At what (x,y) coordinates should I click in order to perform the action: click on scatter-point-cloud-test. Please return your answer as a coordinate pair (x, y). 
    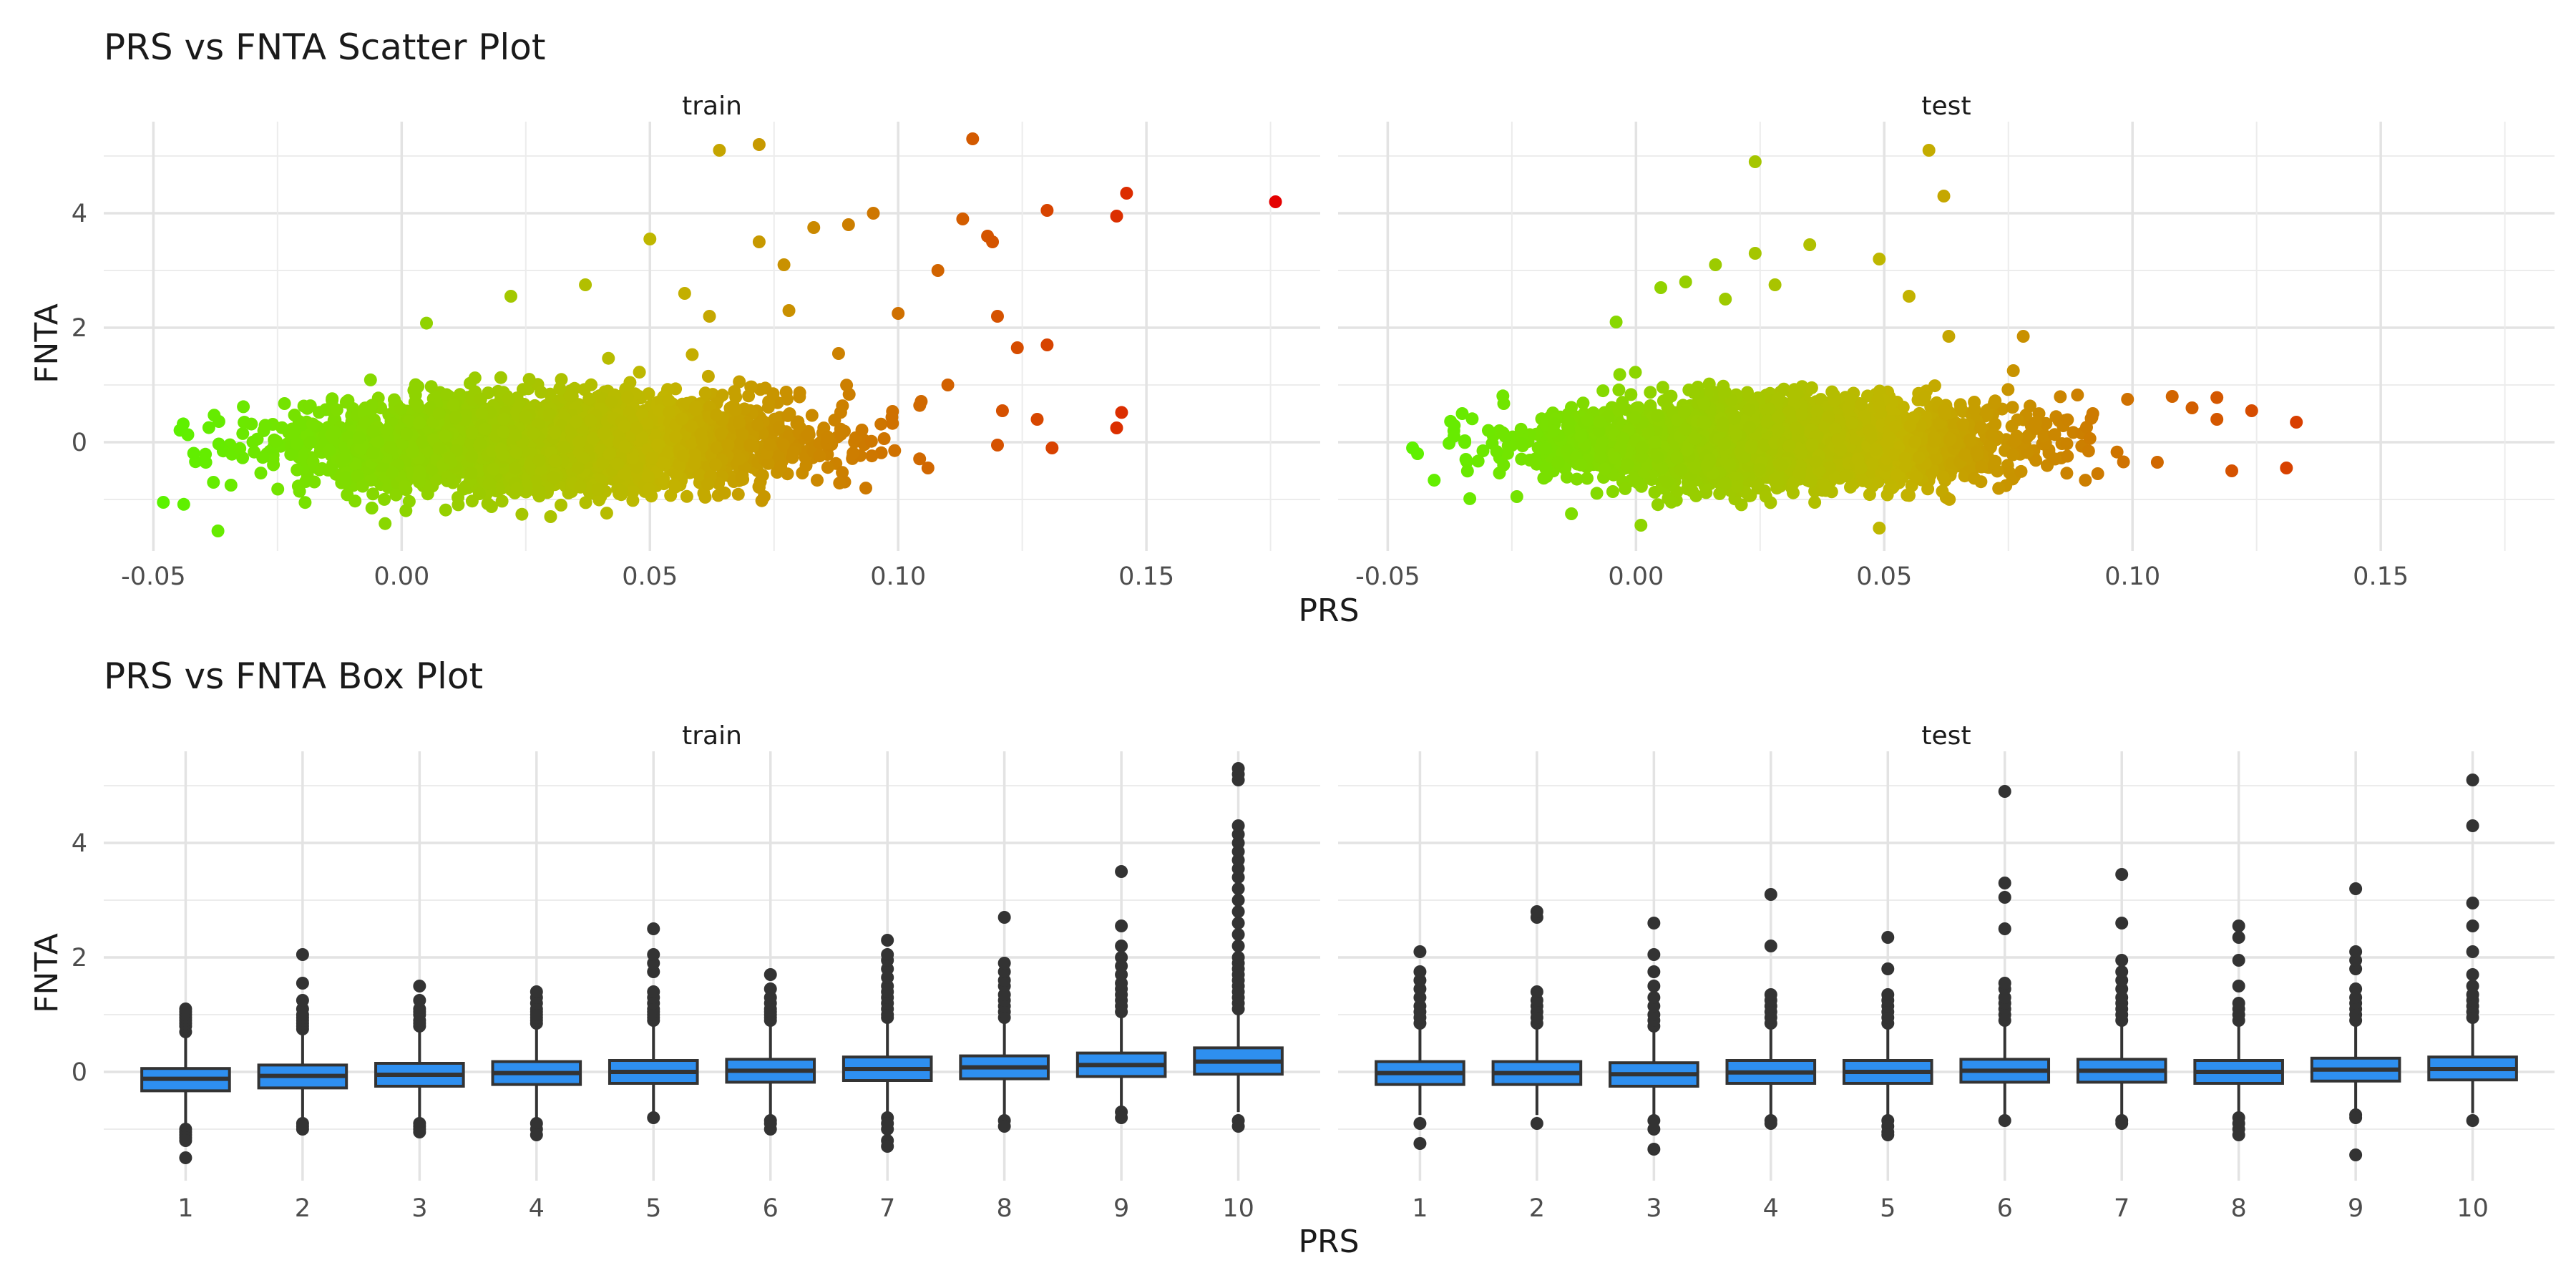
    Looking at the image, I should click on (1779, 439).